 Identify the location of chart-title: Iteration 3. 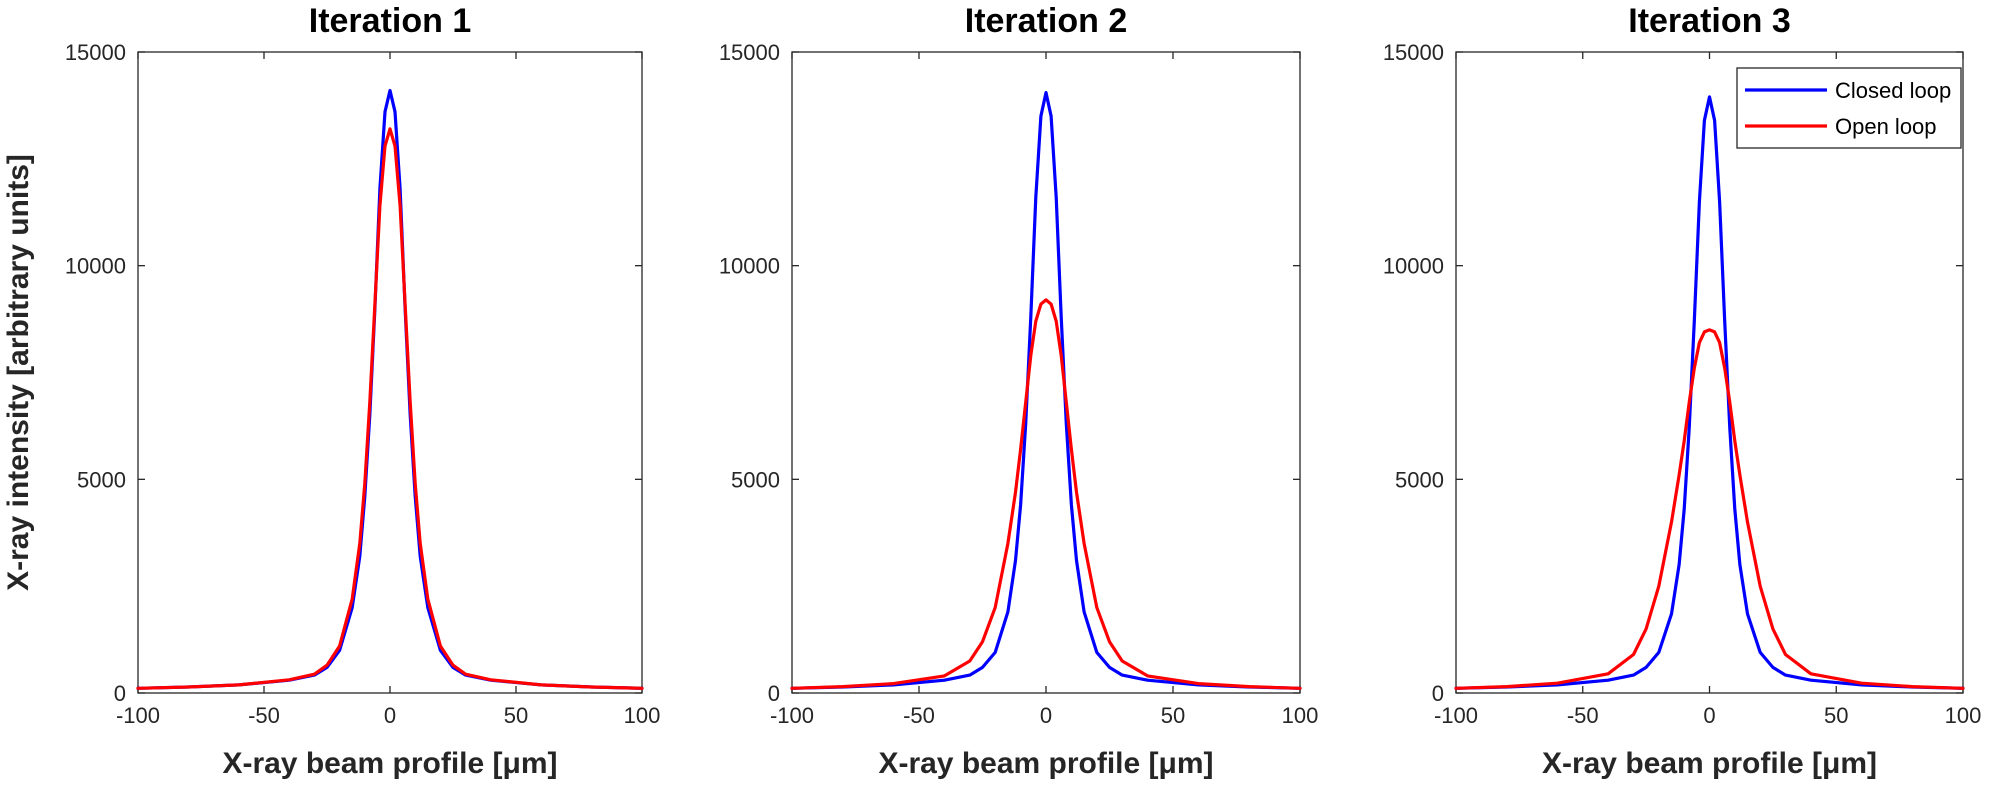
(1709, 21).